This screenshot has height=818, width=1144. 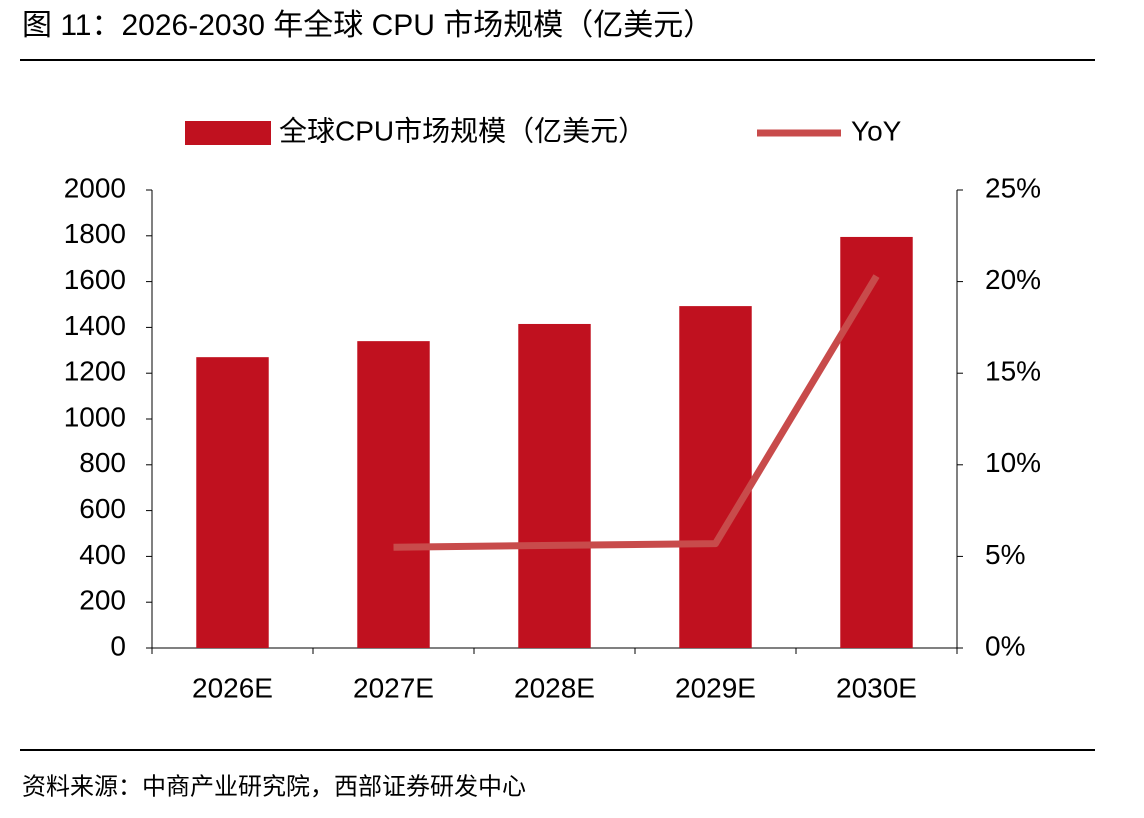 What do you see at coordinates (554, 687) in the screenshot?
I see `x-tick-label: 2028E` at bounding box center [554, 687].